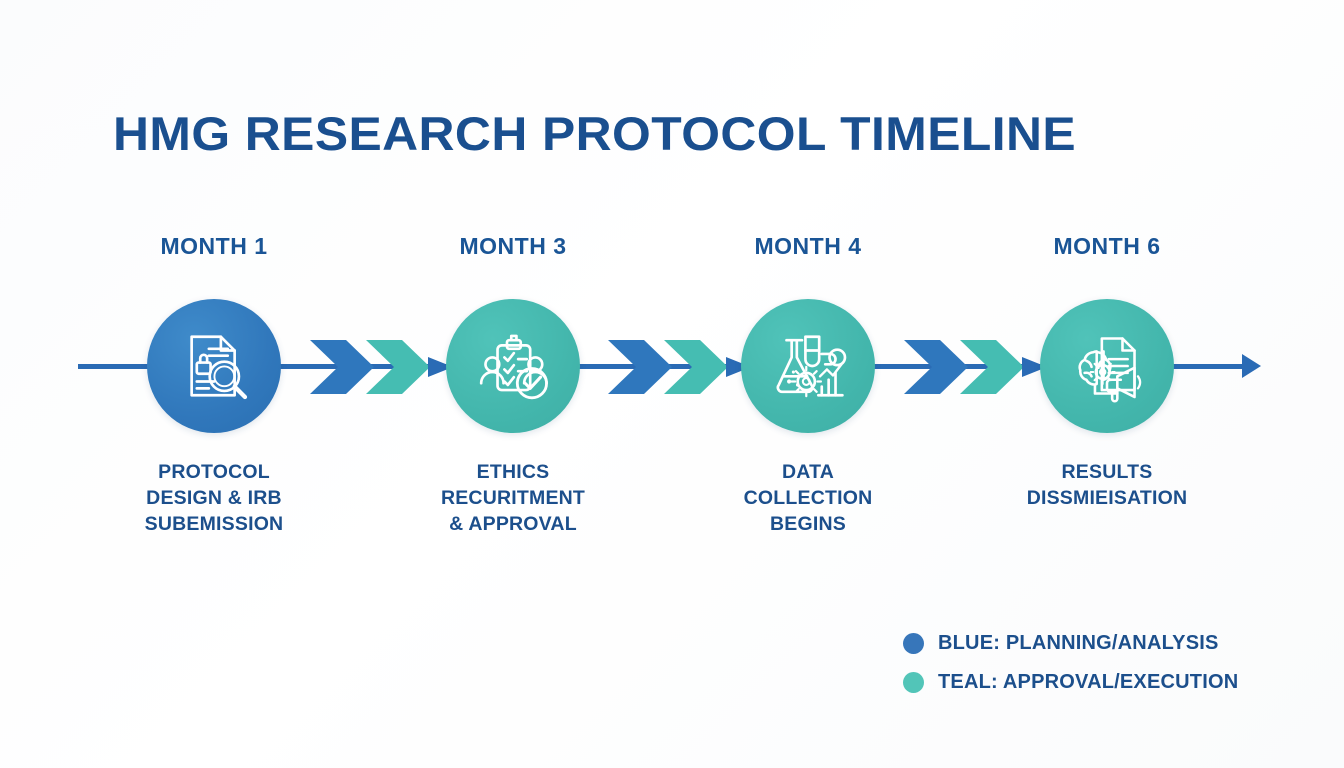  I want to click on legend-item-blue: BLUE: PLANNING/ANALYSIS, so click(1083, 643).